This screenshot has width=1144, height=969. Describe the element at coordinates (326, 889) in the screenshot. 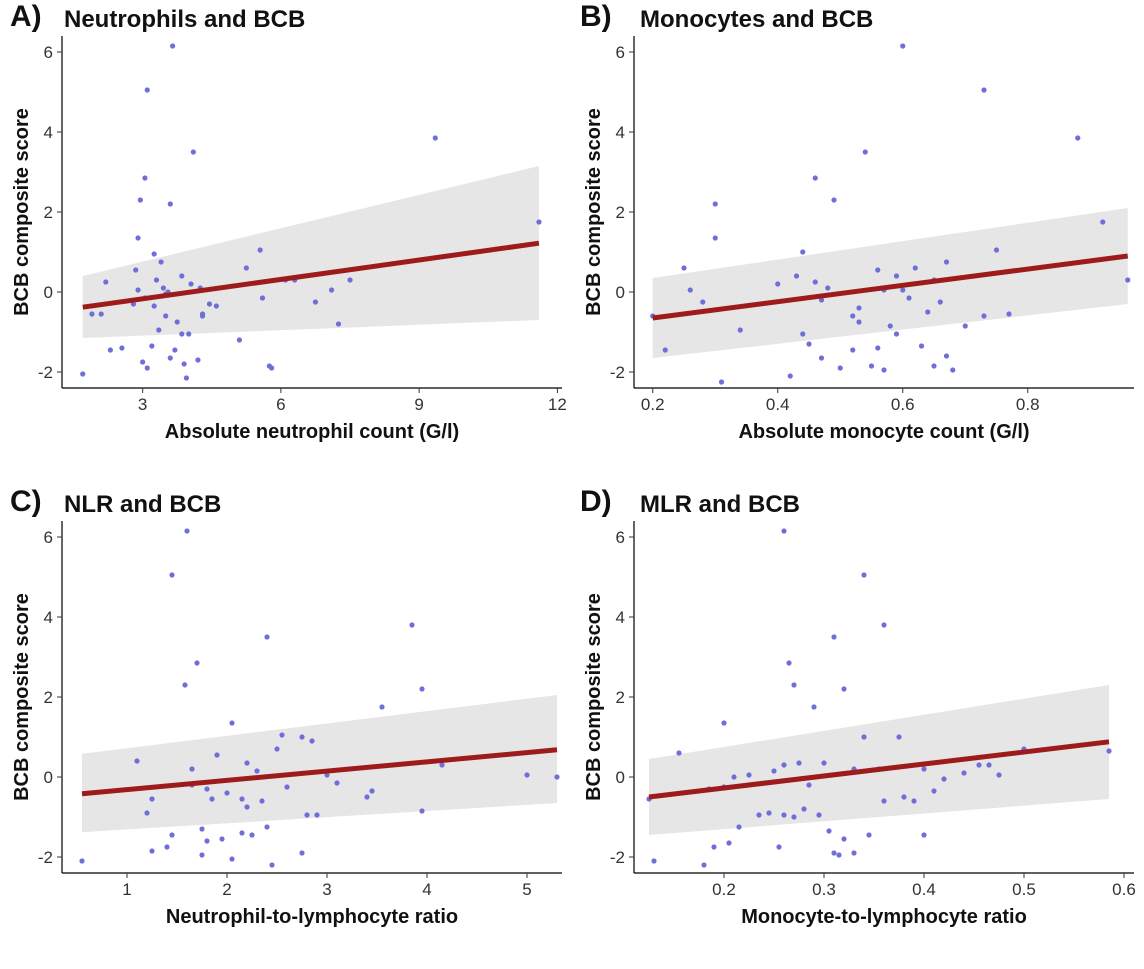

I see `x-tick-label: 3` at that location.